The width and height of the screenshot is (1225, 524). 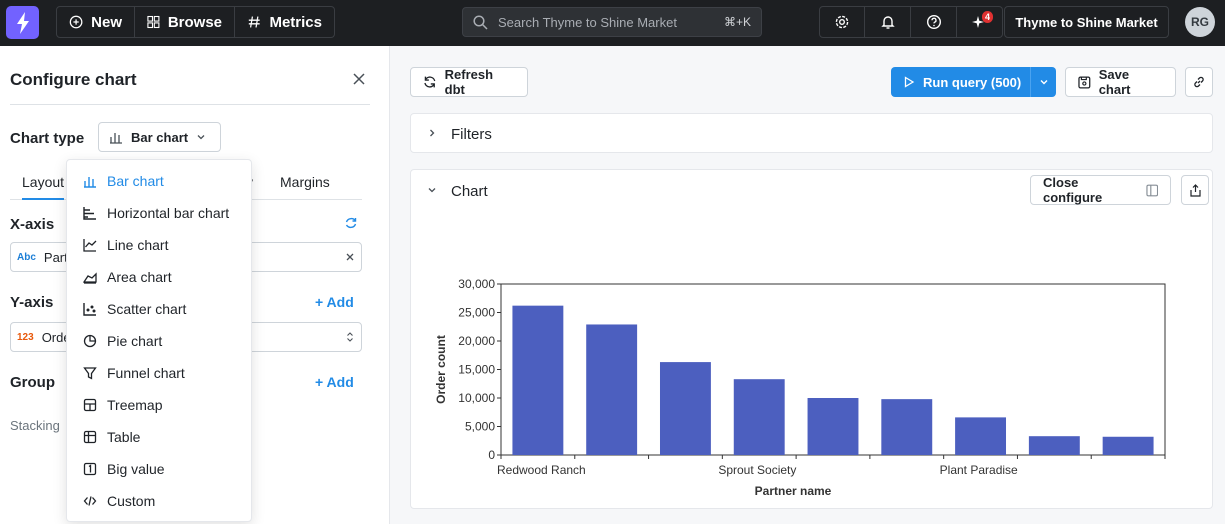 I want to click on tab-layout: Layout, so click(x=43, y=187).